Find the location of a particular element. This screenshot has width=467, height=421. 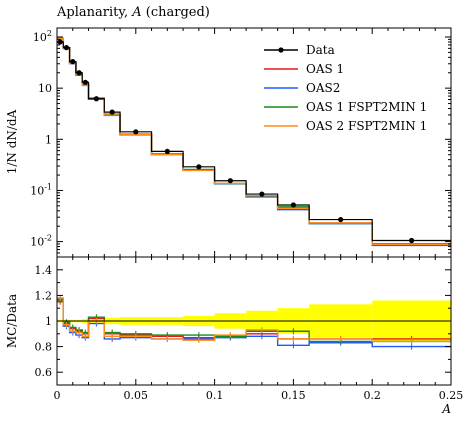

ratio-y-tick-label: 1.2 is located at coordinates (44, 295).